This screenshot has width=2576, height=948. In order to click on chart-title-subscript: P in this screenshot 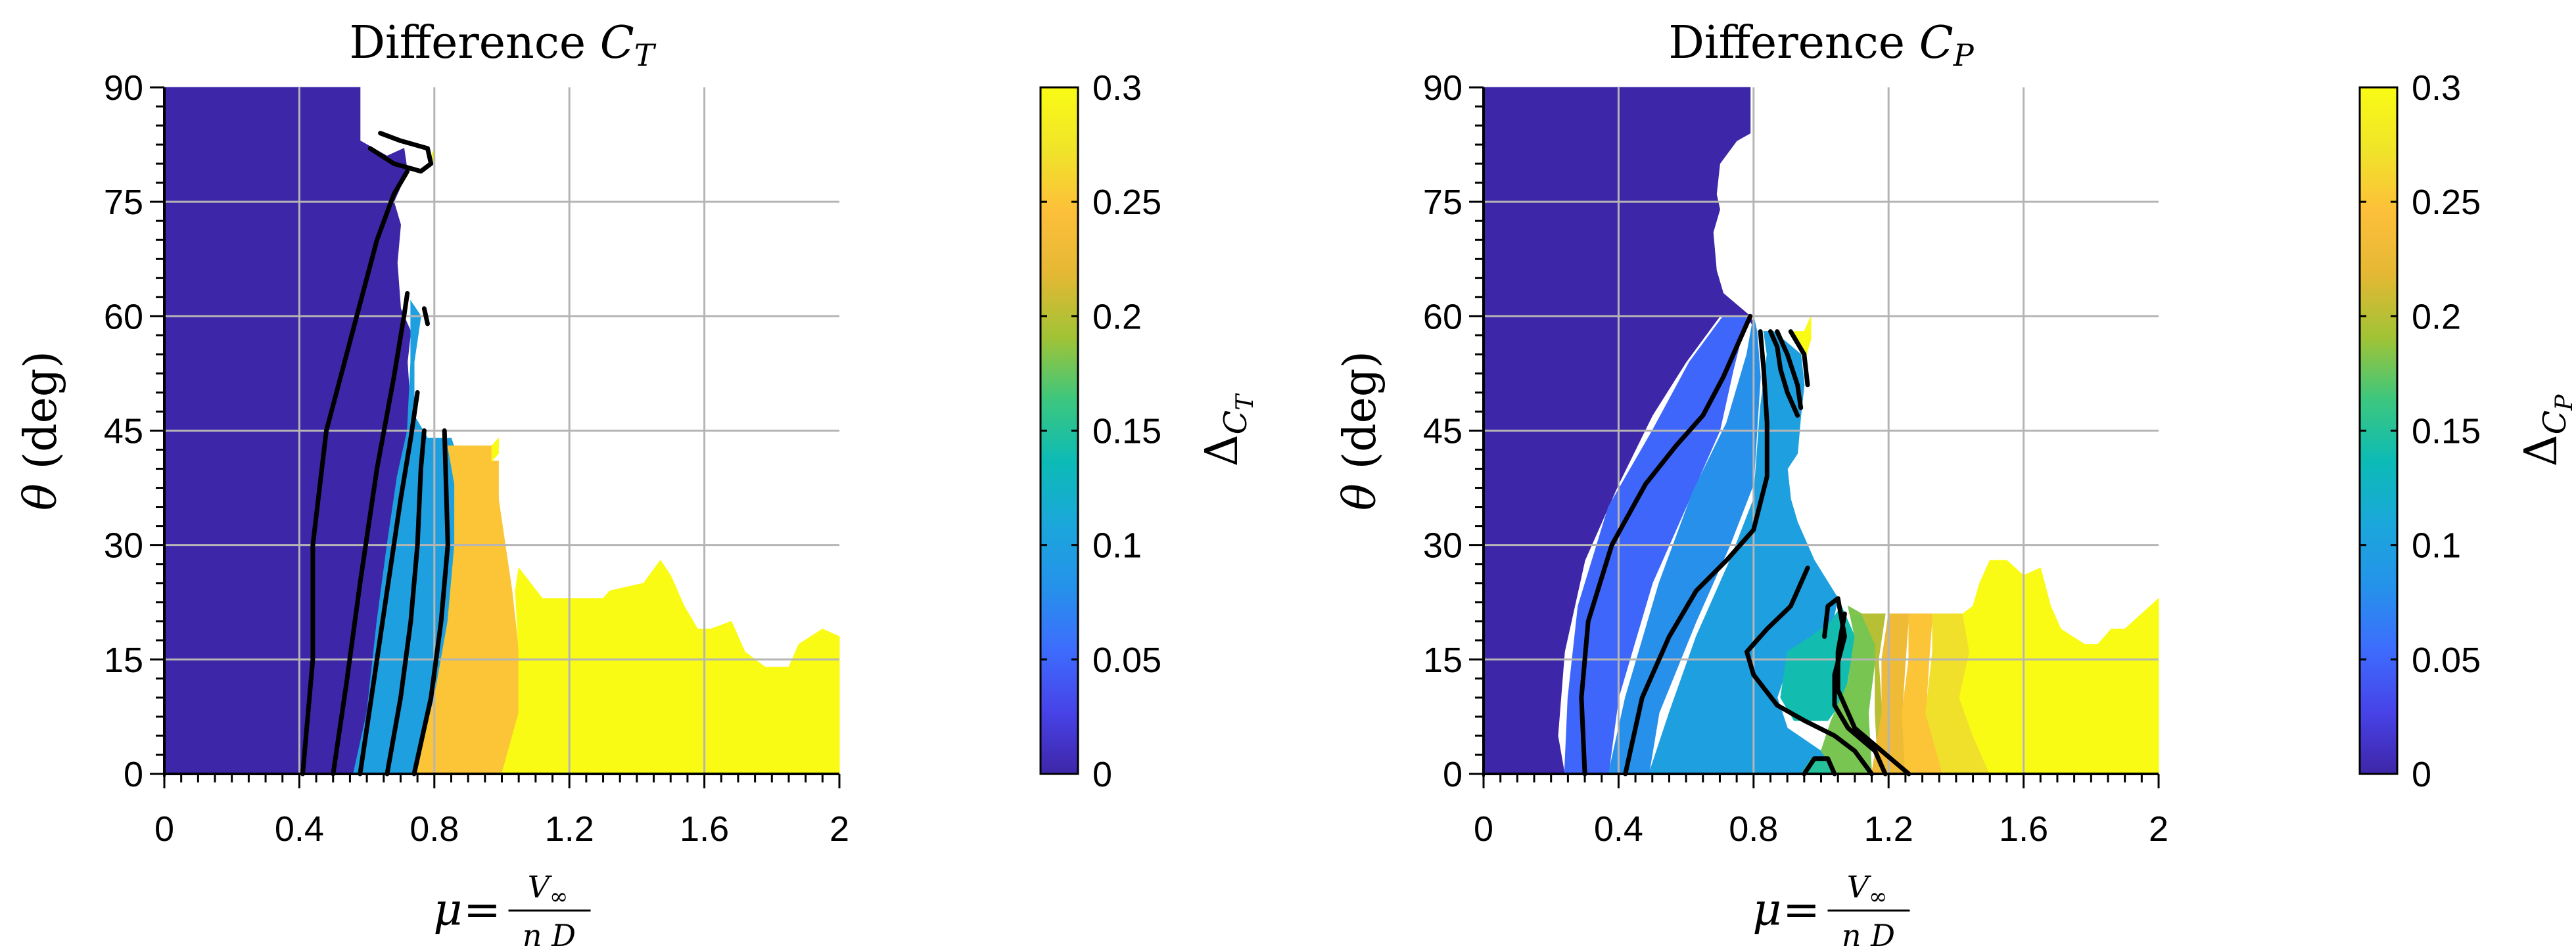, I will do `click(1964, 55)`.